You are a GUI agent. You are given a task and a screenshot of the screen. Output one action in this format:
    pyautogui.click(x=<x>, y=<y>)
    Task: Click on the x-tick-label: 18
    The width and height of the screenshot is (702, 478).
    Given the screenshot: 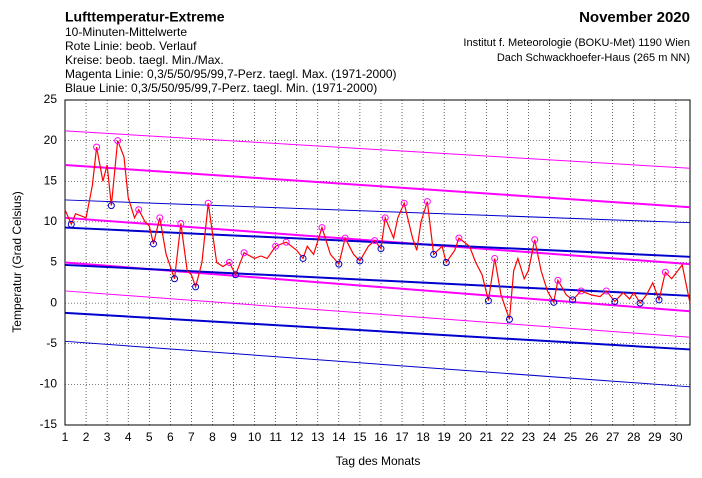 What is the action you would take?
    pyautogui.click(x=423, y=437)
    